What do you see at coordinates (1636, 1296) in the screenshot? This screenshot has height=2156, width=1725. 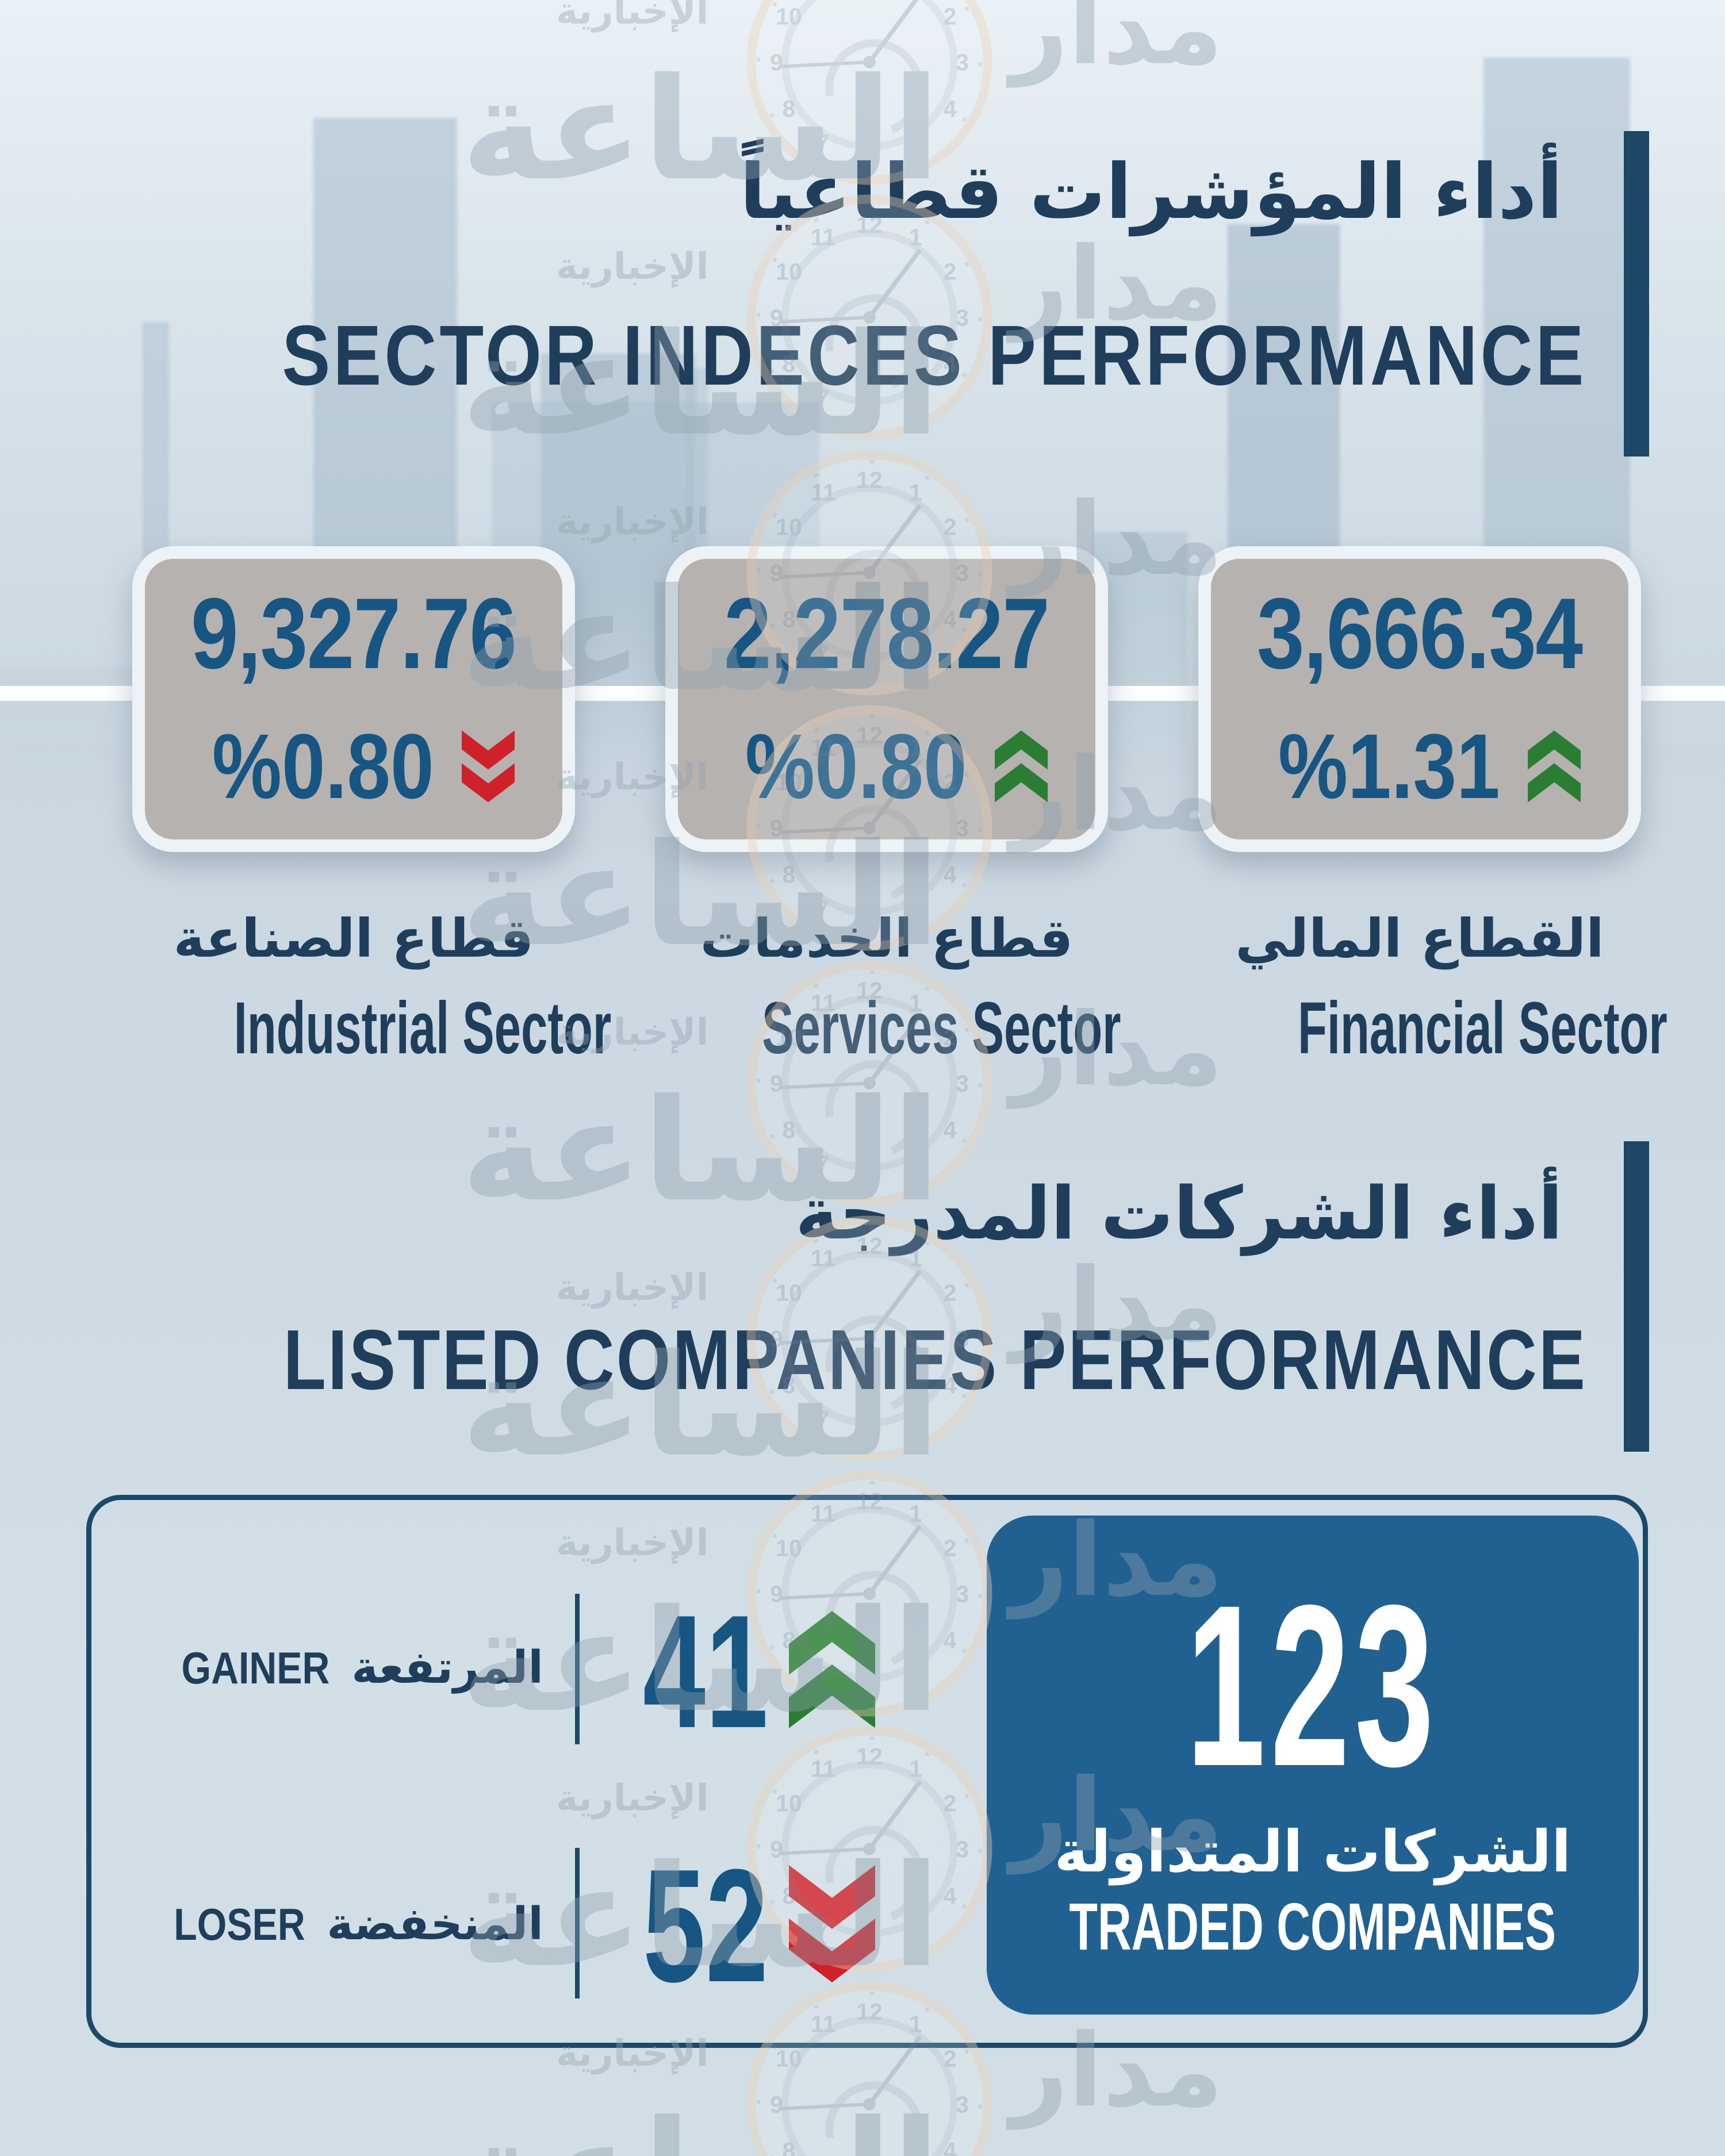 I see `section2-accent-bar` at bounding box center [1636, 1296].